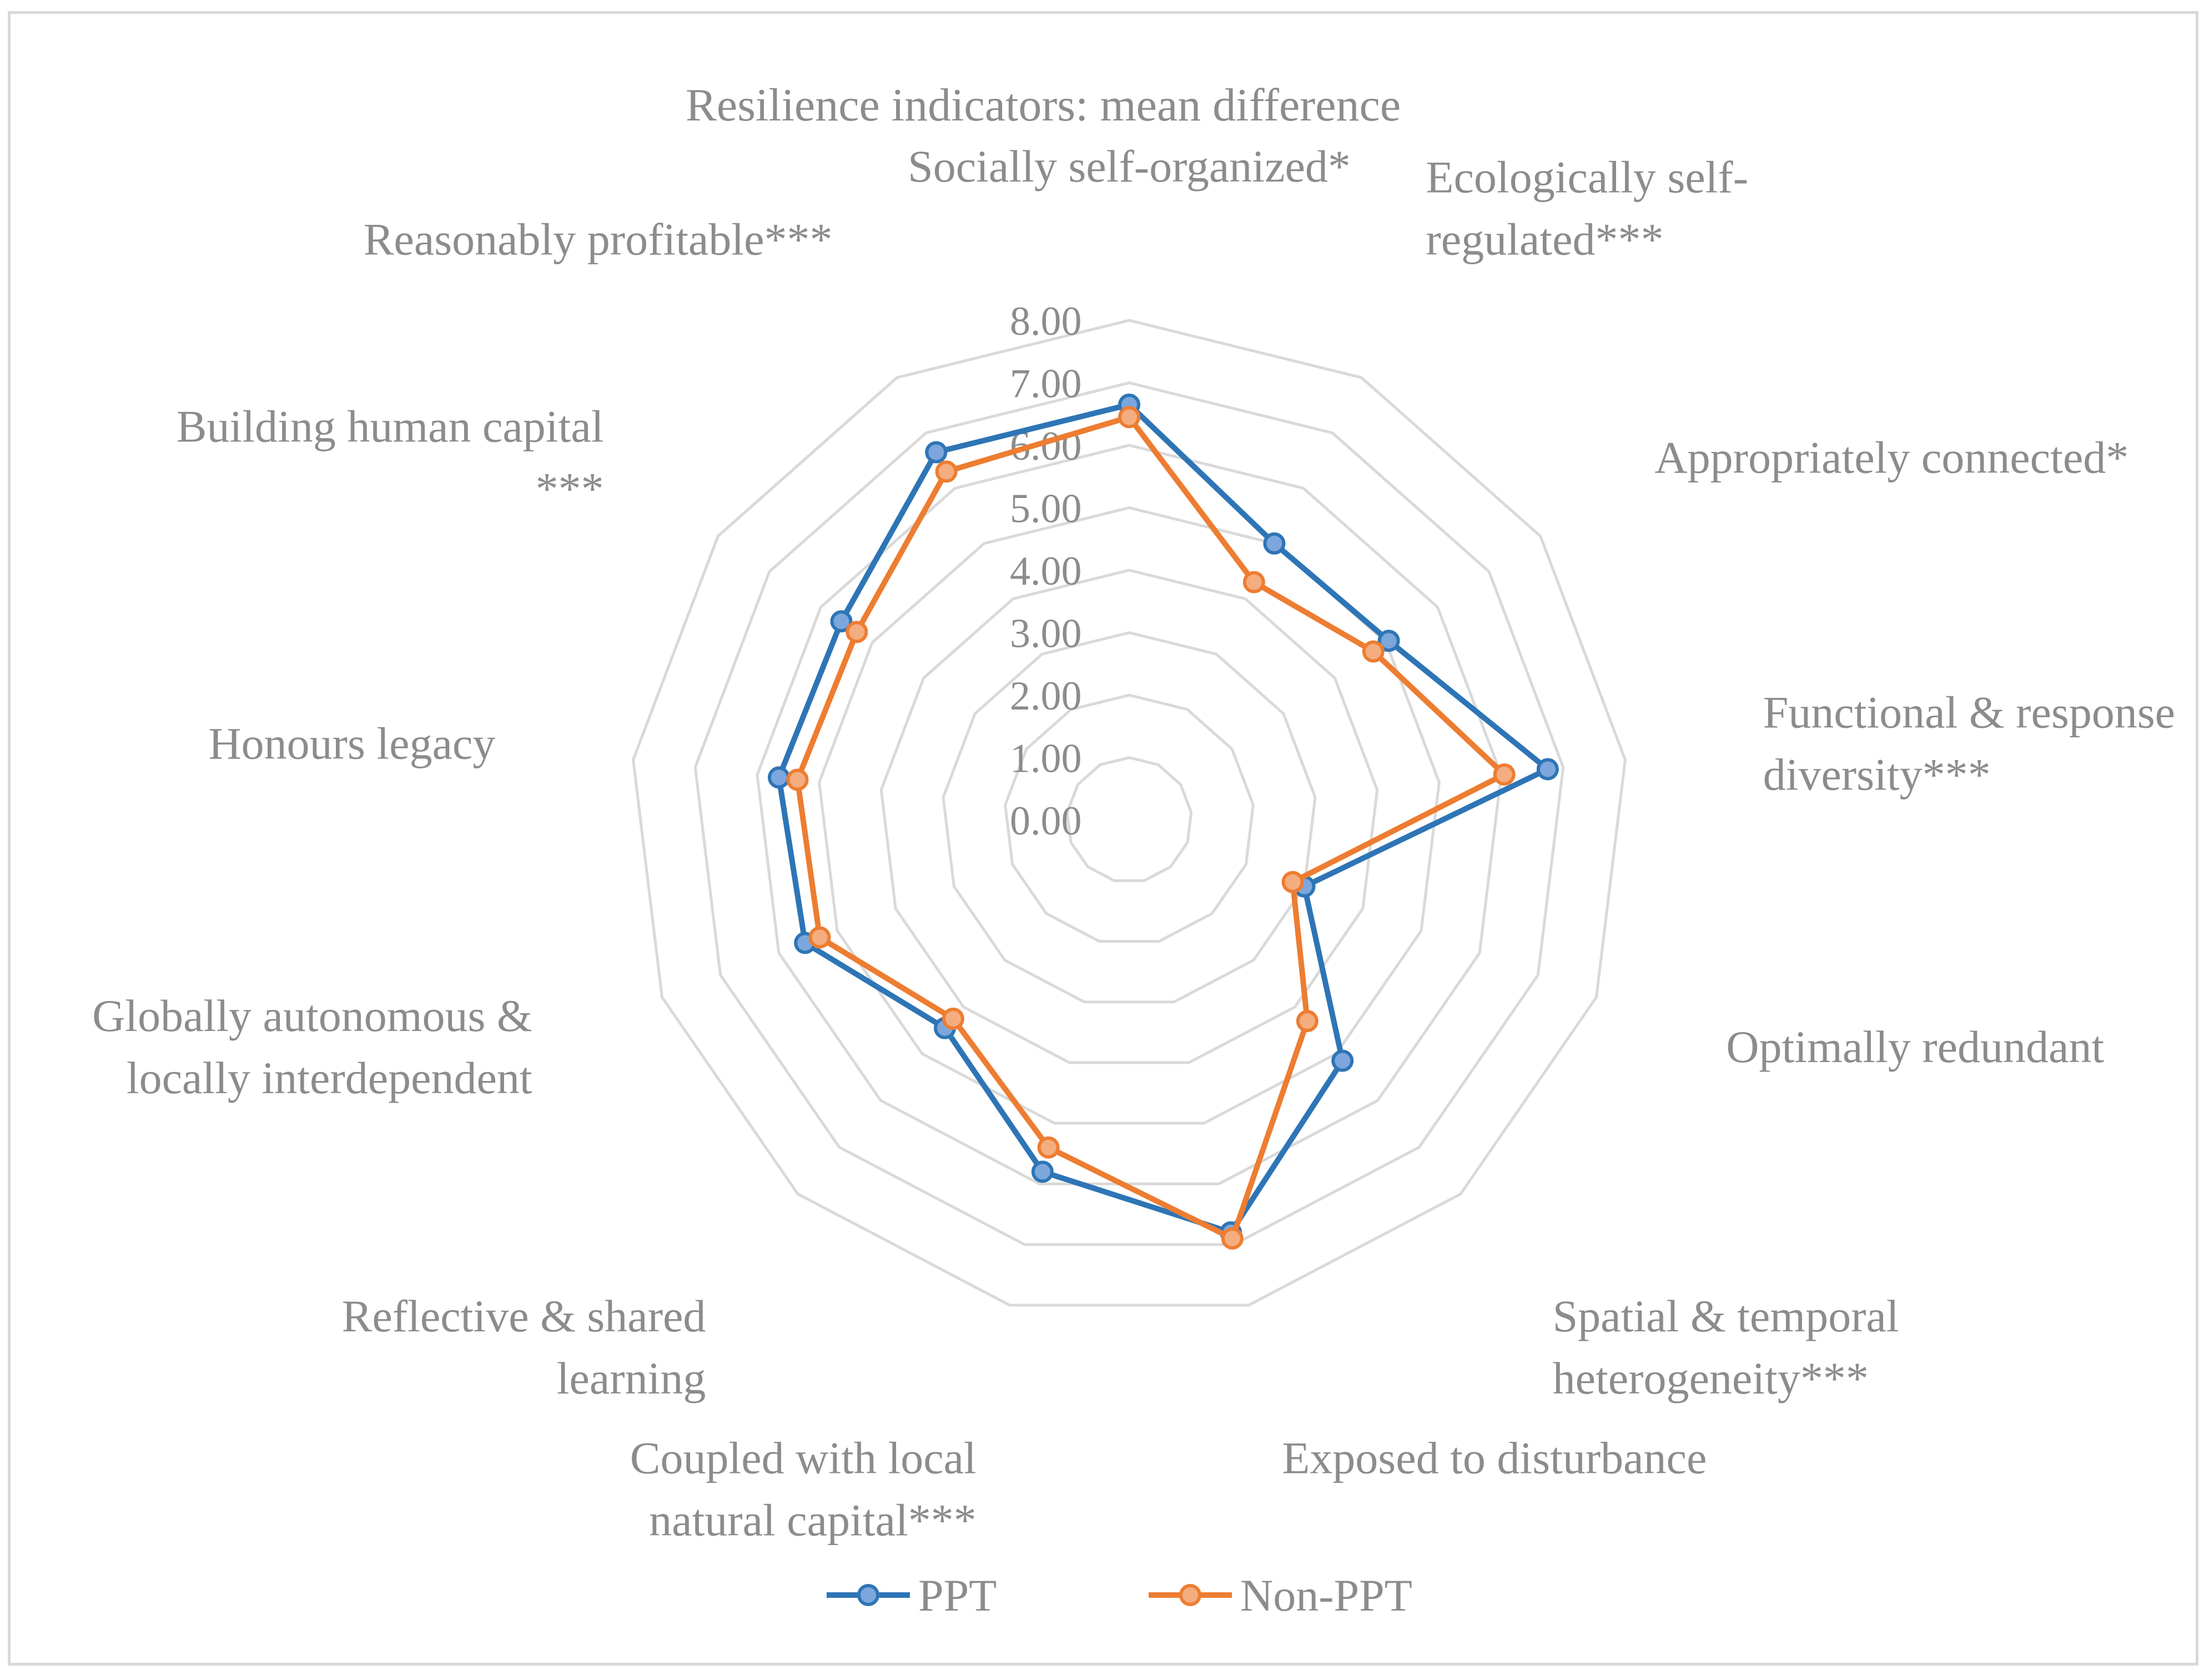 This screenshot has height=1680, width=2209. What do you see at coordinates (1043, 105) in the screenshot?
I see `chart-title: Resilience indicators: mean difference` at bounding box center [1043, 105].